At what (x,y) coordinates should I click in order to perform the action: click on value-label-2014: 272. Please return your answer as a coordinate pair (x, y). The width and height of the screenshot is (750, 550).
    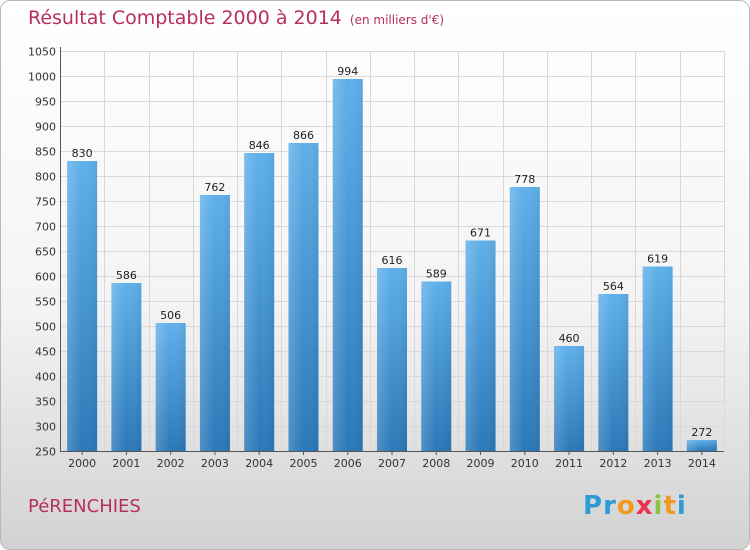
    Looking at the image, I should click on (701, 432).